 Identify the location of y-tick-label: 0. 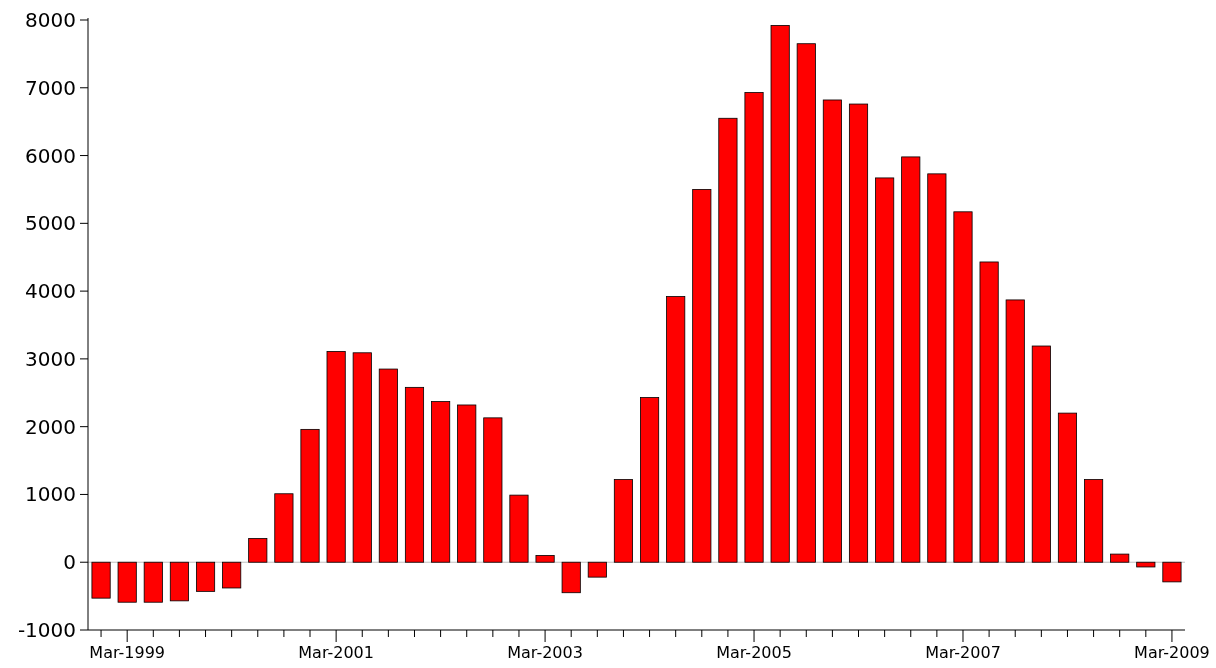
(69, 562).